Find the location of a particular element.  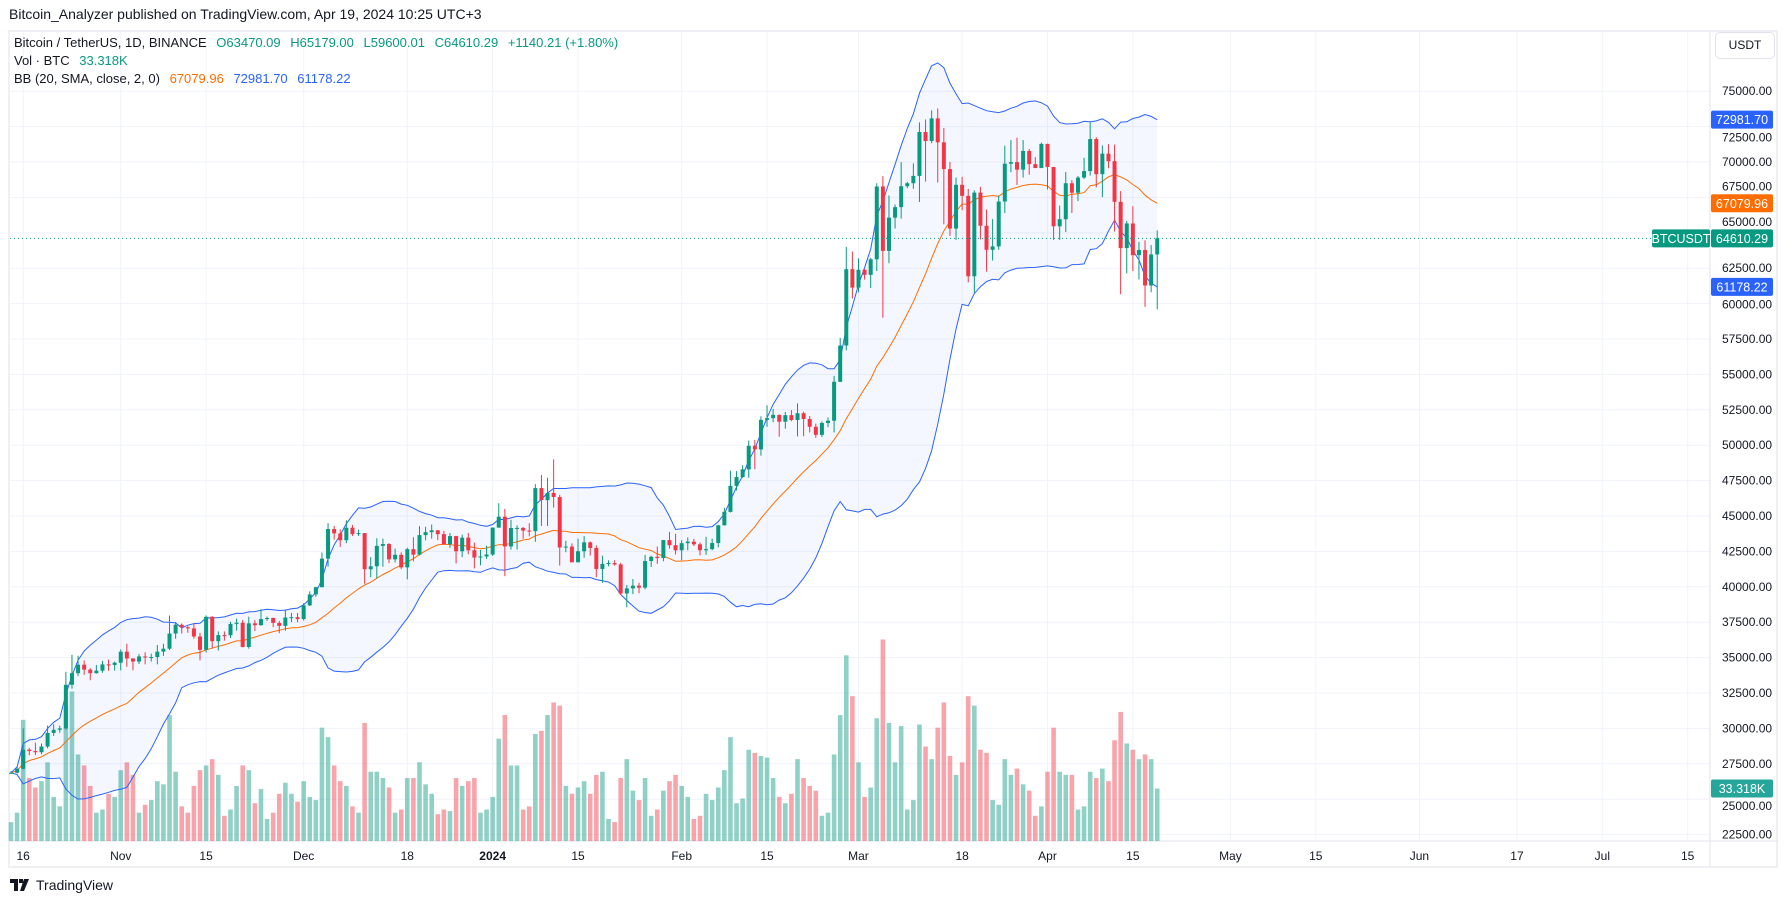

symbol-price-tag-text: BTCUSDT is located at coordinates (1680, 239).